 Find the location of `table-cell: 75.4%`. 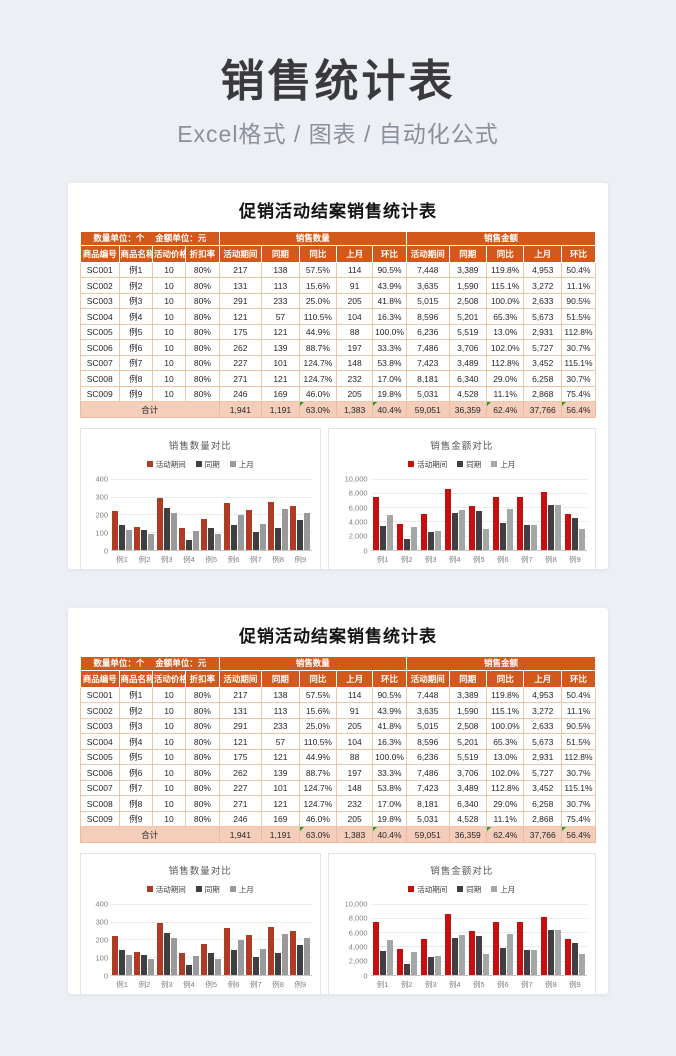

table-cell: 75.4% is located at coordinates (578, 819).